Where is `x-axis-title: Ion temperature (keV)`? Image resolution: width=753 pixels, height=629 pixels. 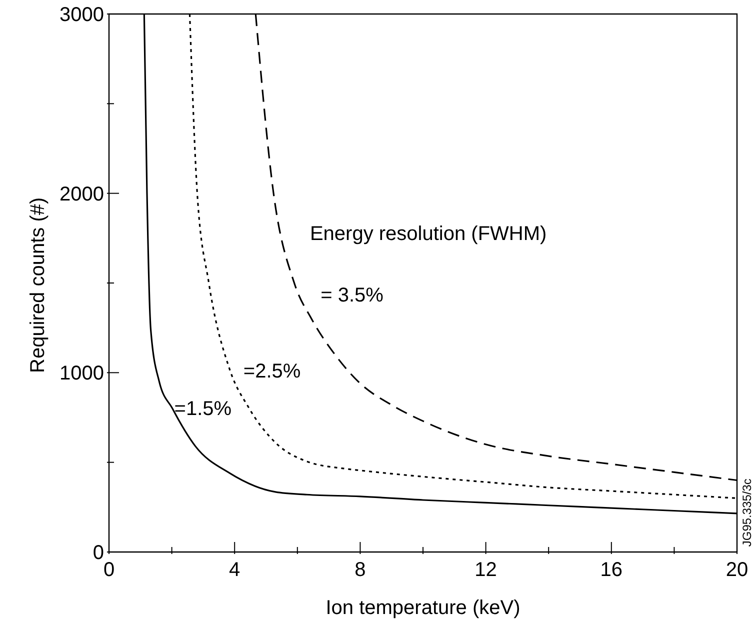 x-axis-title: Ion temperature (keV) is located at coordinates (423, 608).